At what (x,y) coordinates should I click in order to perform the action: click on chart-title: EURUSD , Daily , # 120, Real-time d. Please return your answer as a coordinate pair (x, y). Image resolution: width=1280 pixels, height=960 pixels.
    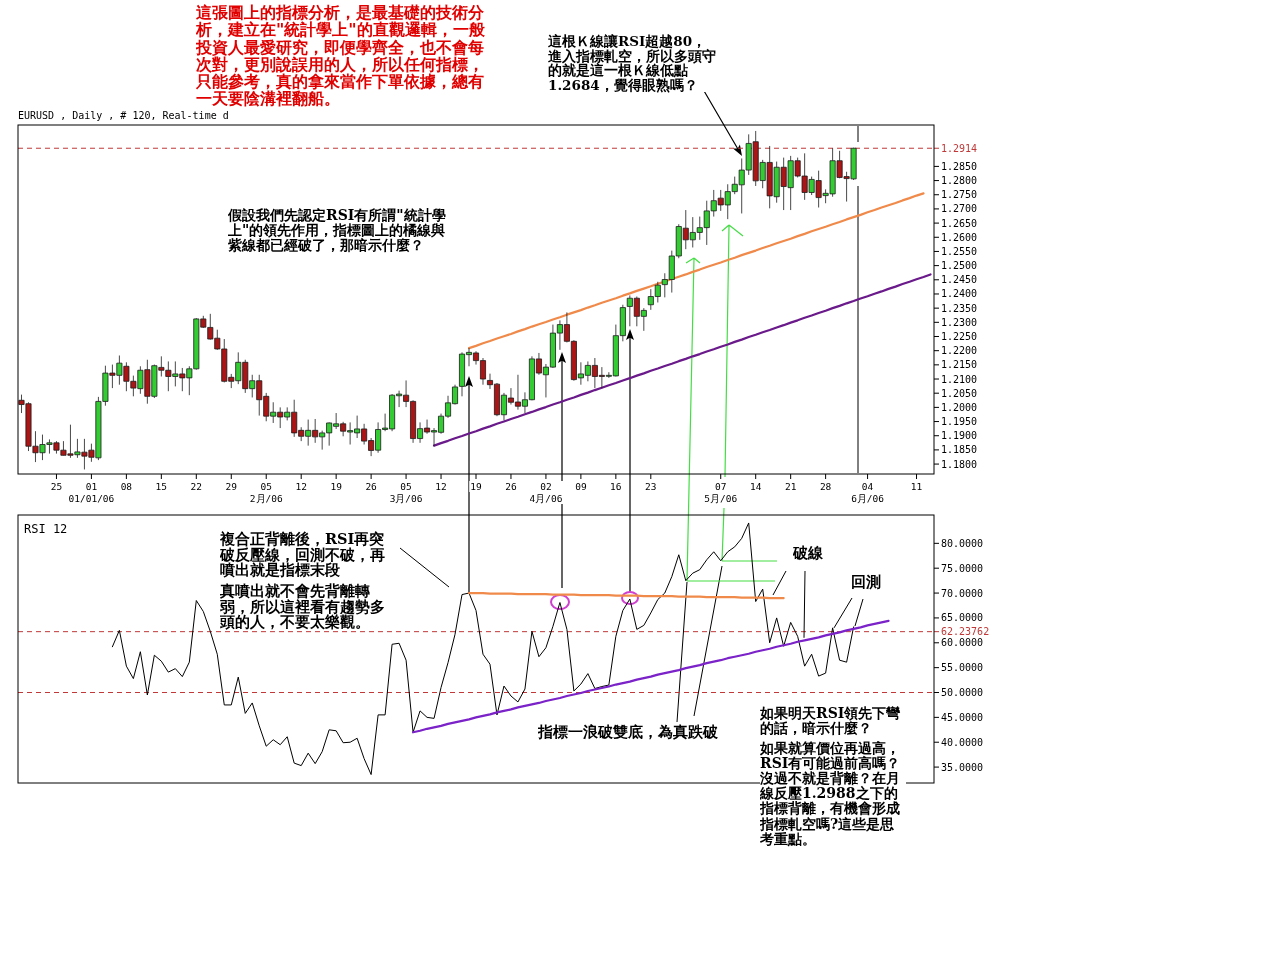
    Looking at the image, I should click on (123, 115).